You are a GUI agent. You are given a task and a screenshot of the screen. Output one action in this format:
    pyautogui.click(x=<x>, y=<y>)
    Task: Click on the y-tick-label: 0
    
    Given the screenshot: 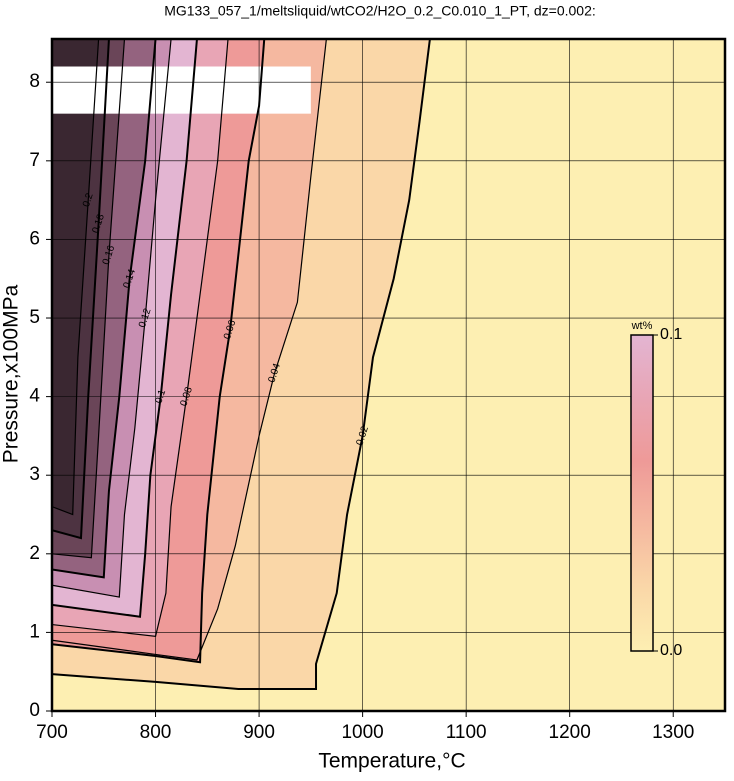 What is the action you would take?
    pyautogui.click(x=34, y=710)
    